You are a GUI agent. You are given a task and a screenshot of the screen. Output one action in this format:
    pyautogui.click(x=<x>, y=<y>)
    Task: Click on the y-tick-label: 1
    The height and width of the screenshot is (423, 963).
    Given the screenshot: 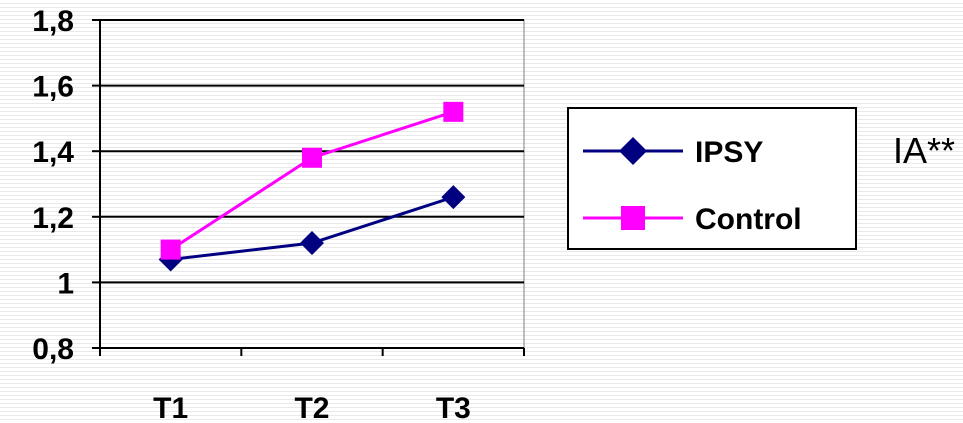 What is the action you would take?
    pyautogui.click(x=65, y=283)
    